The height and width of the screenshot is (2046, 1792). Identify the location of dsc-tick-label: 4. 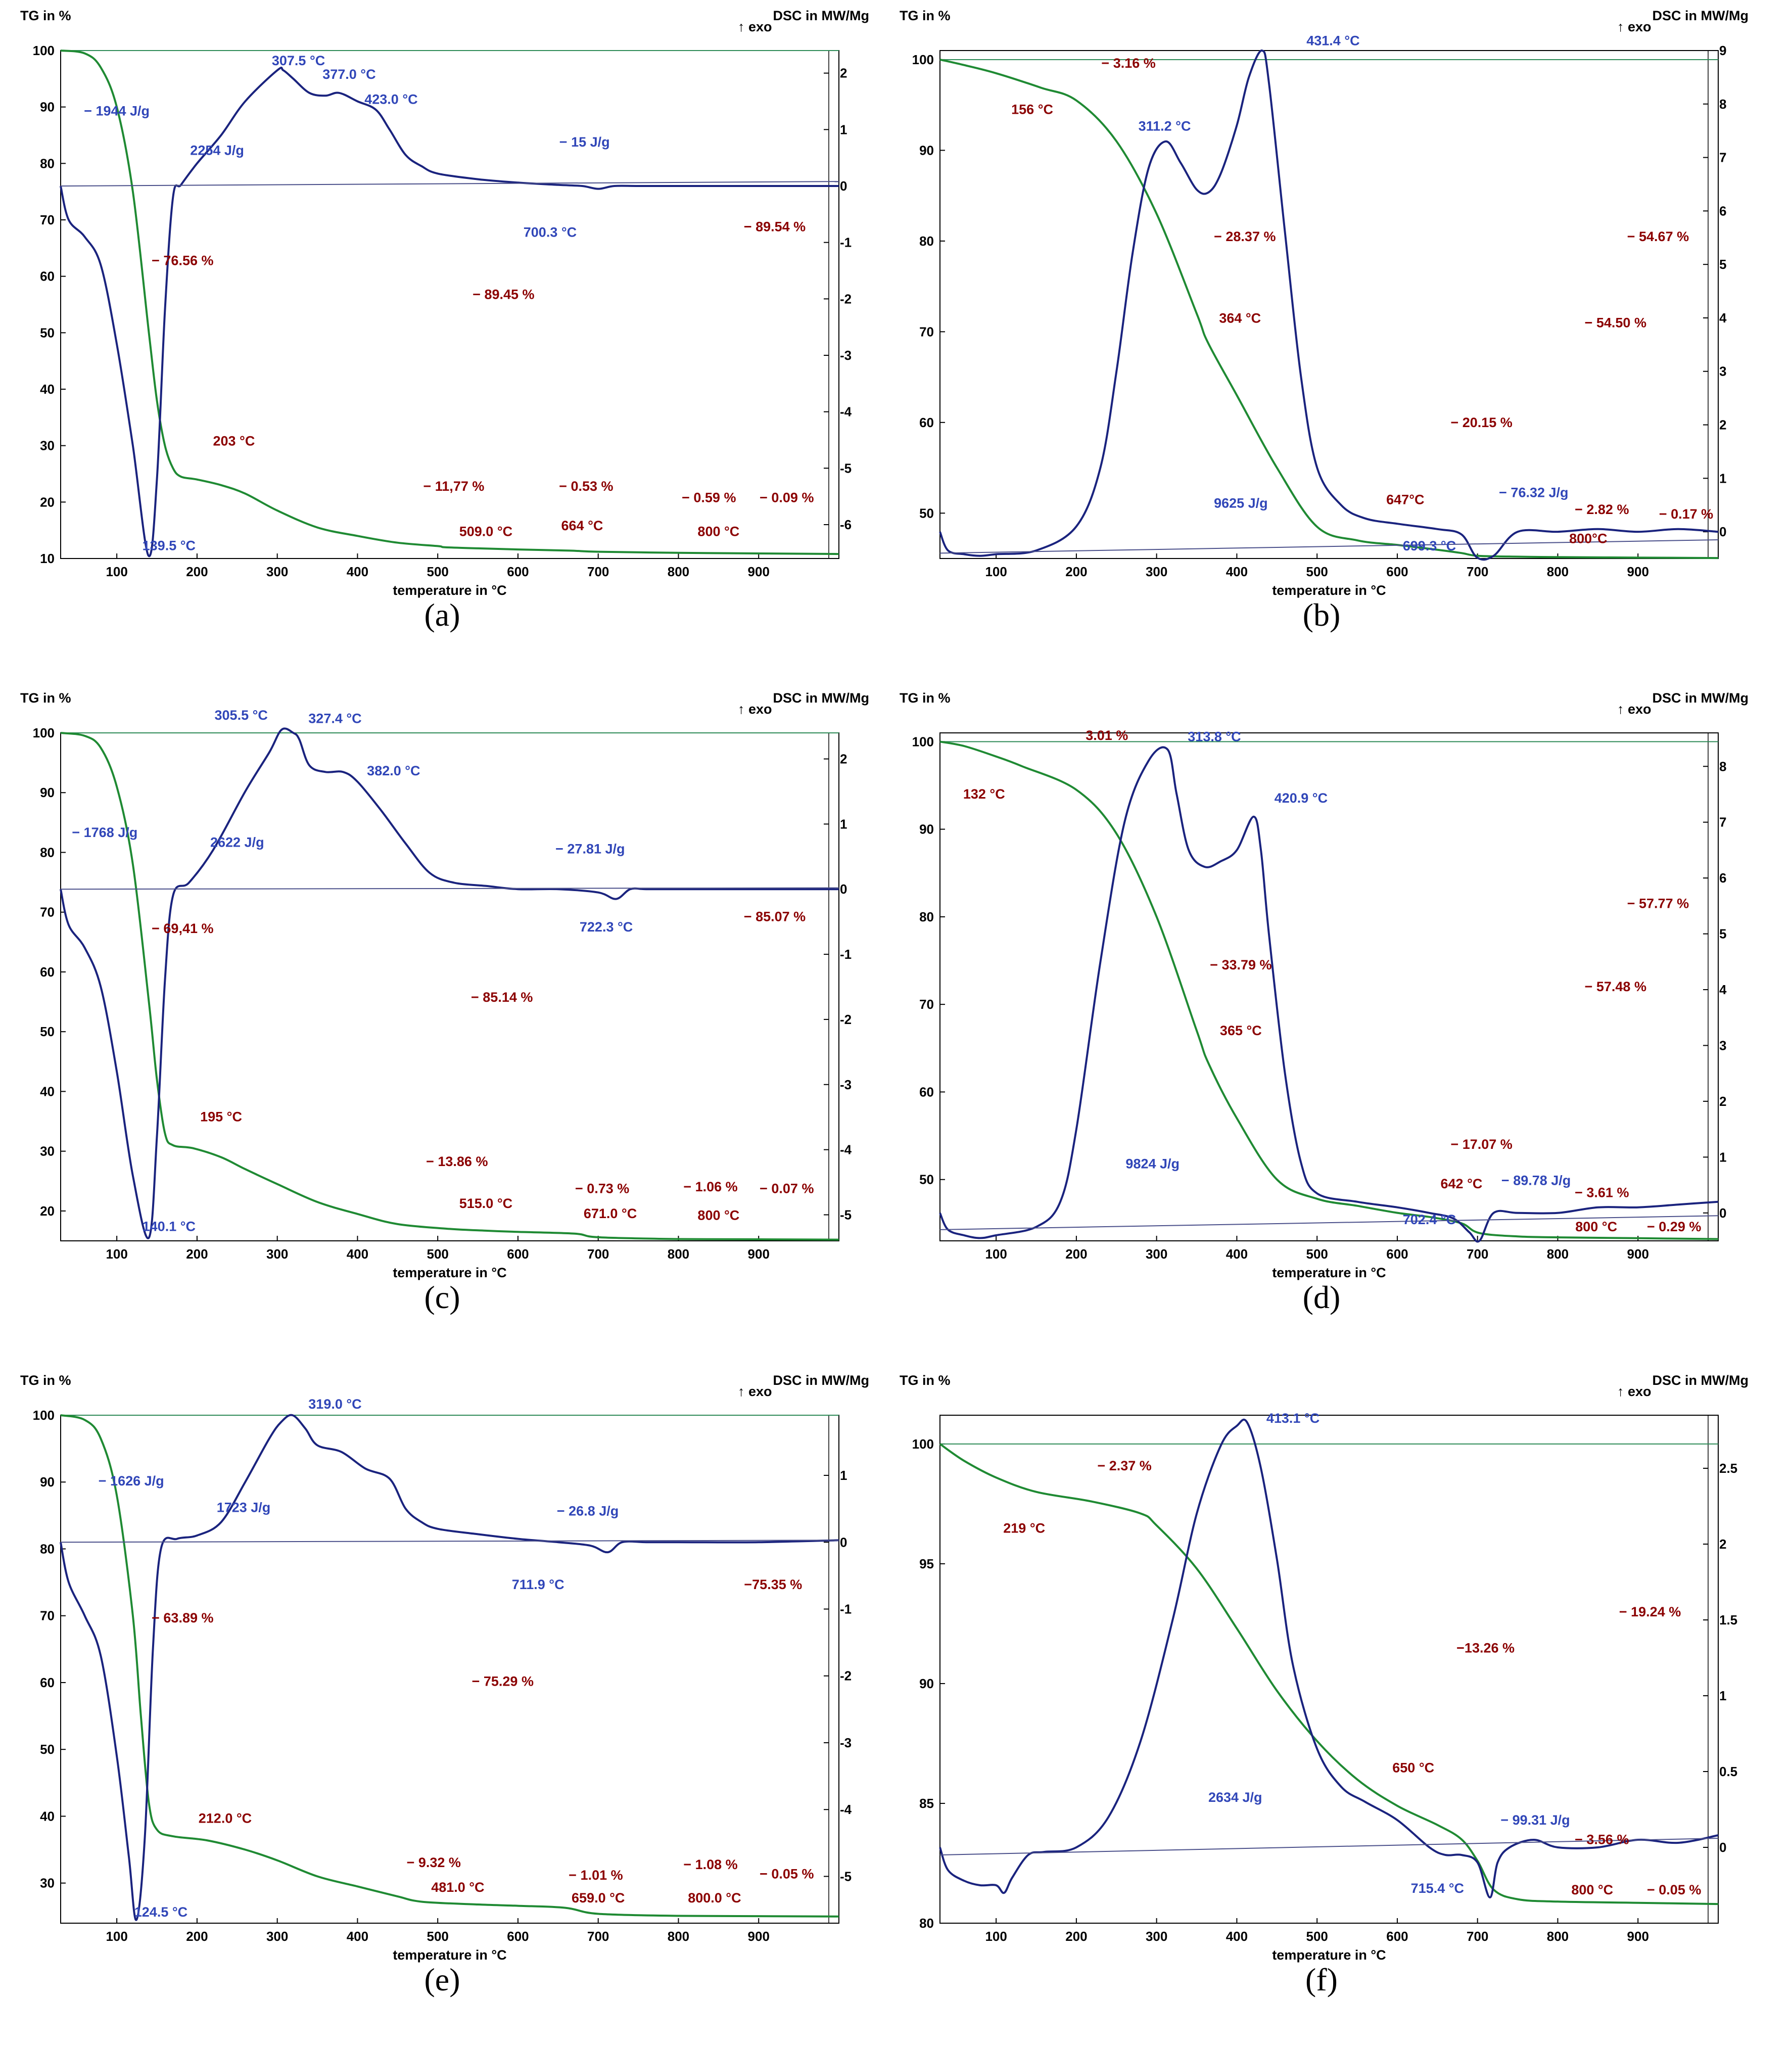
(1723, 318).